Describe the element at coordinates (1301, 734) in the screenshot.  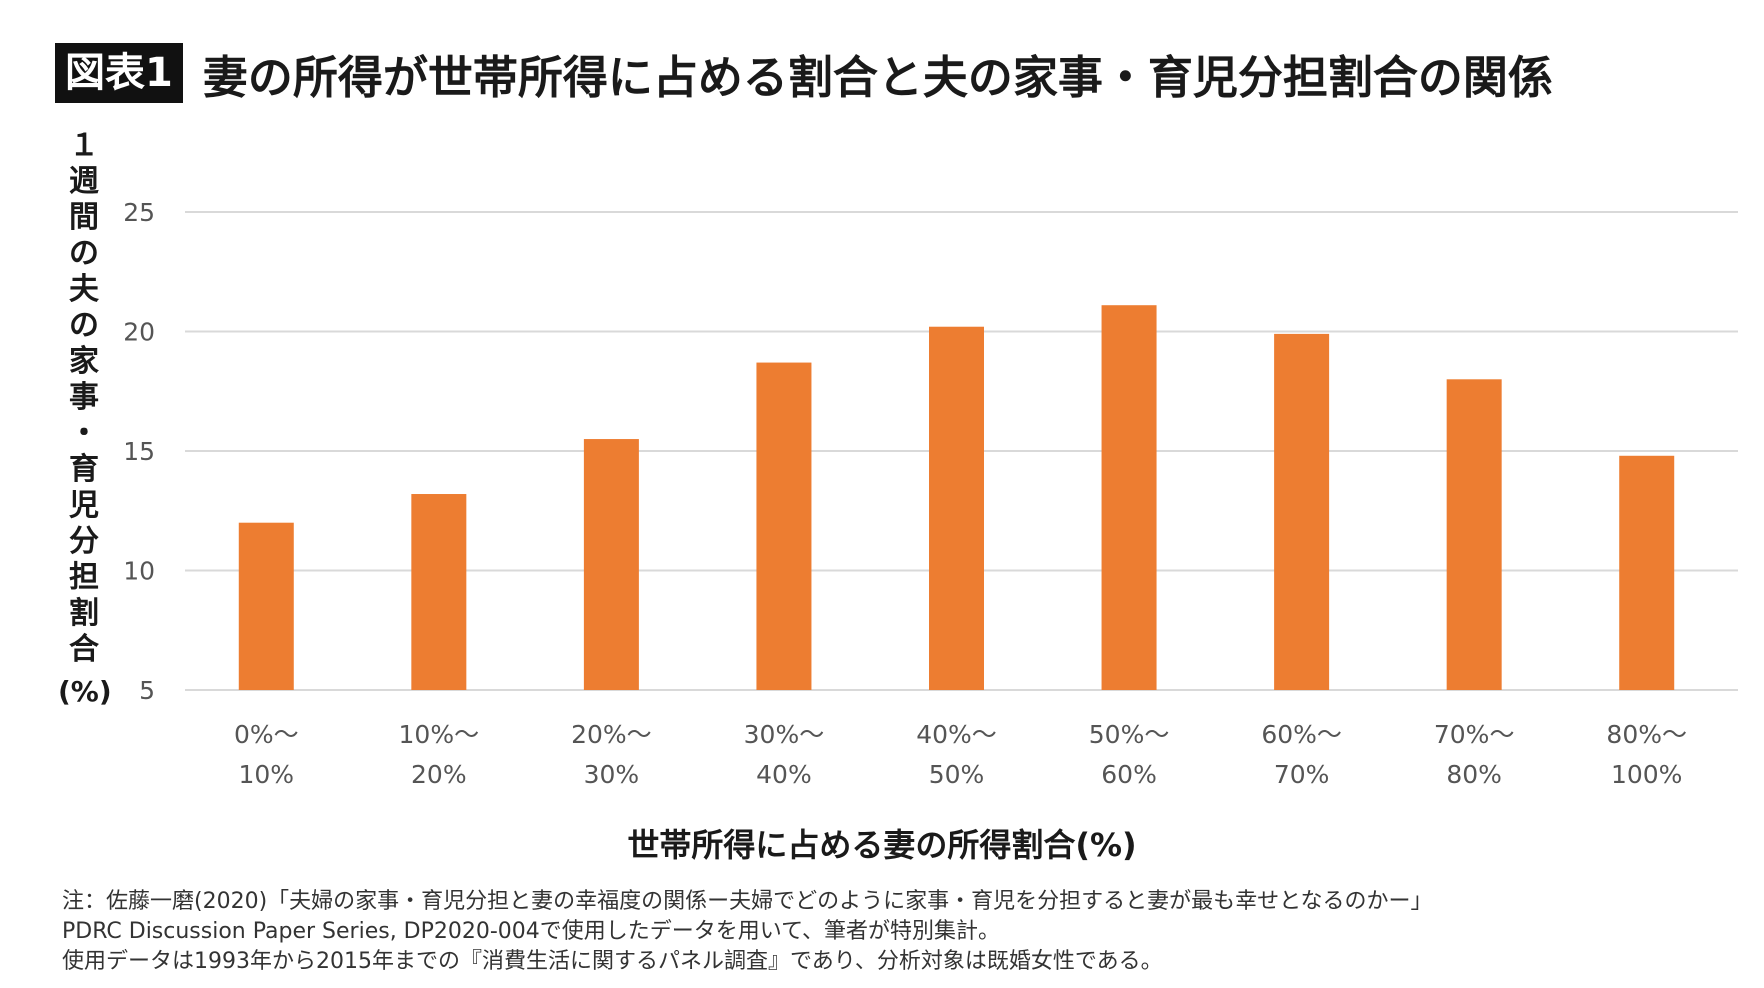
I see `x-tick-label: 60%〜` at that location.